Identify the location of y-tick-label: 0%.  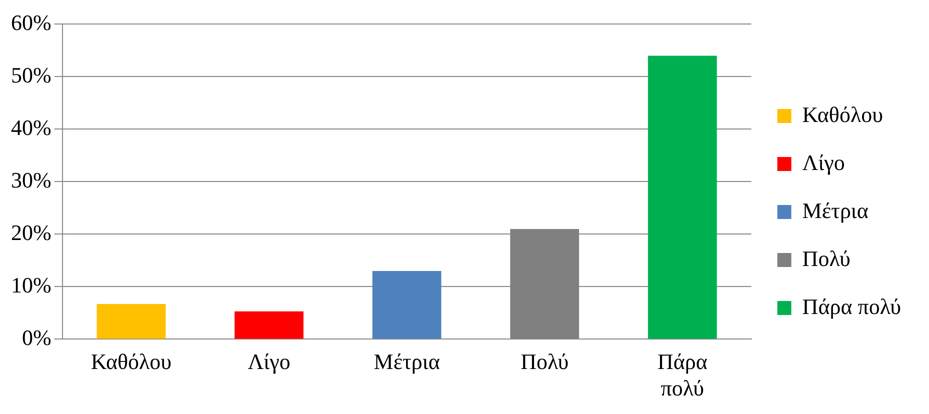
(37, 337).